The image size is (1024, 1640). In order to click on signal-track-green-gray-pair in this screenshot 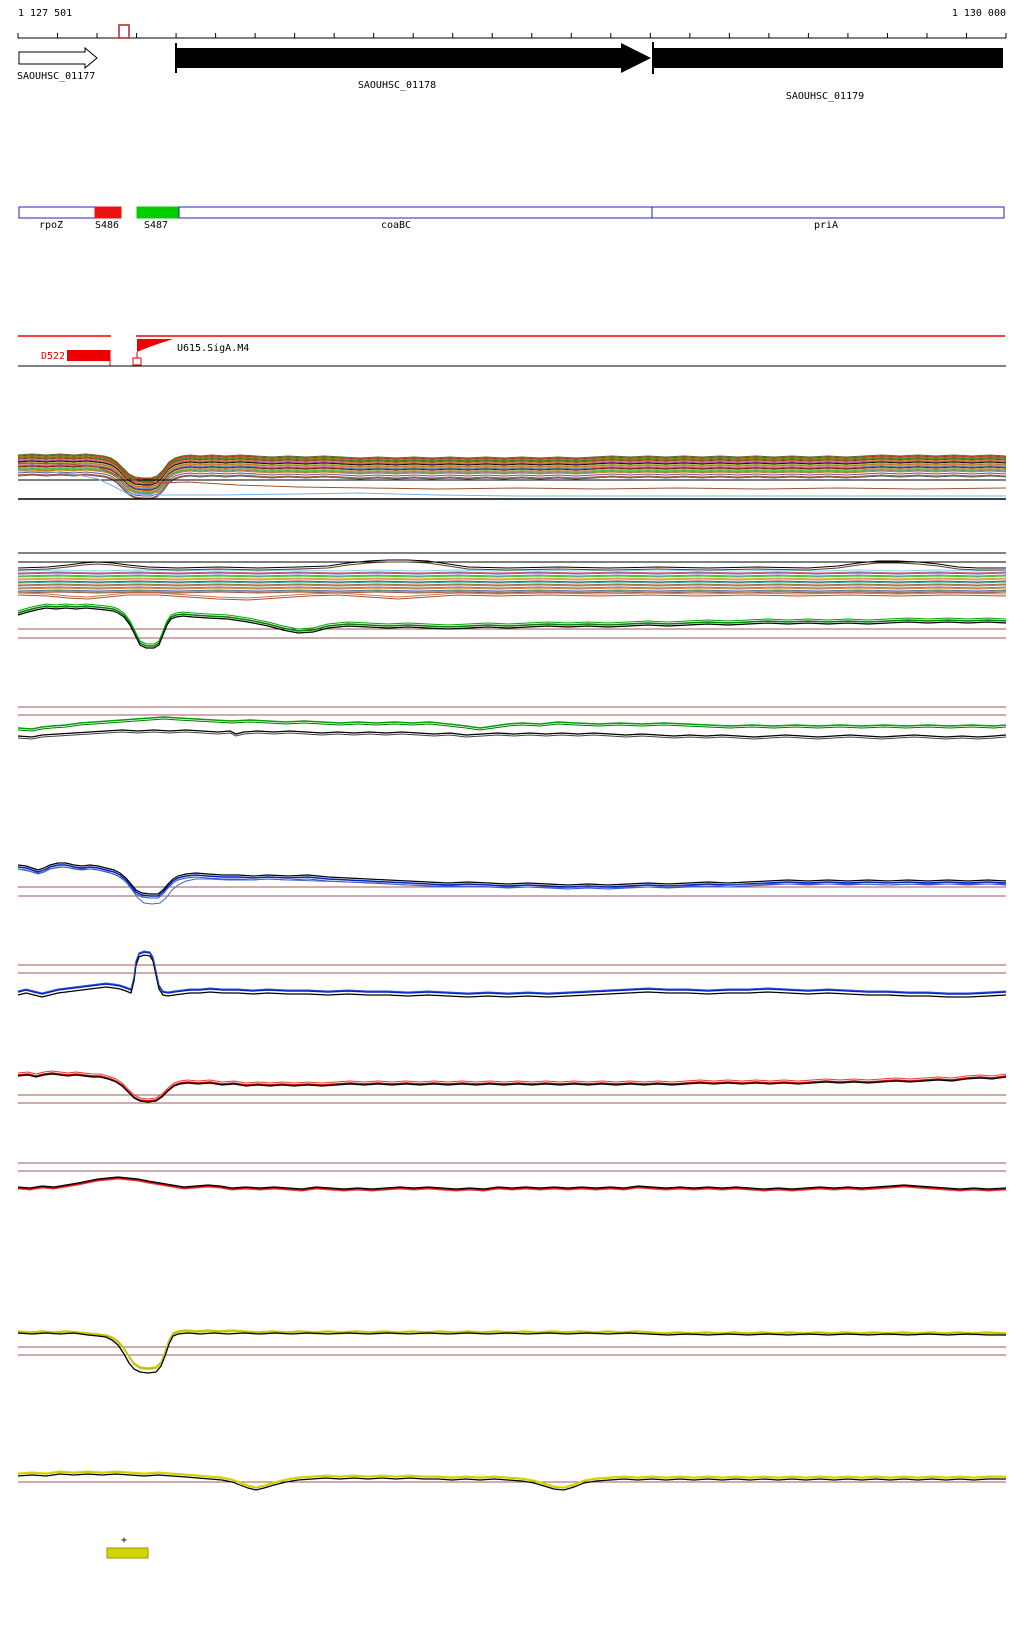, I will do `click(512, 723)`.